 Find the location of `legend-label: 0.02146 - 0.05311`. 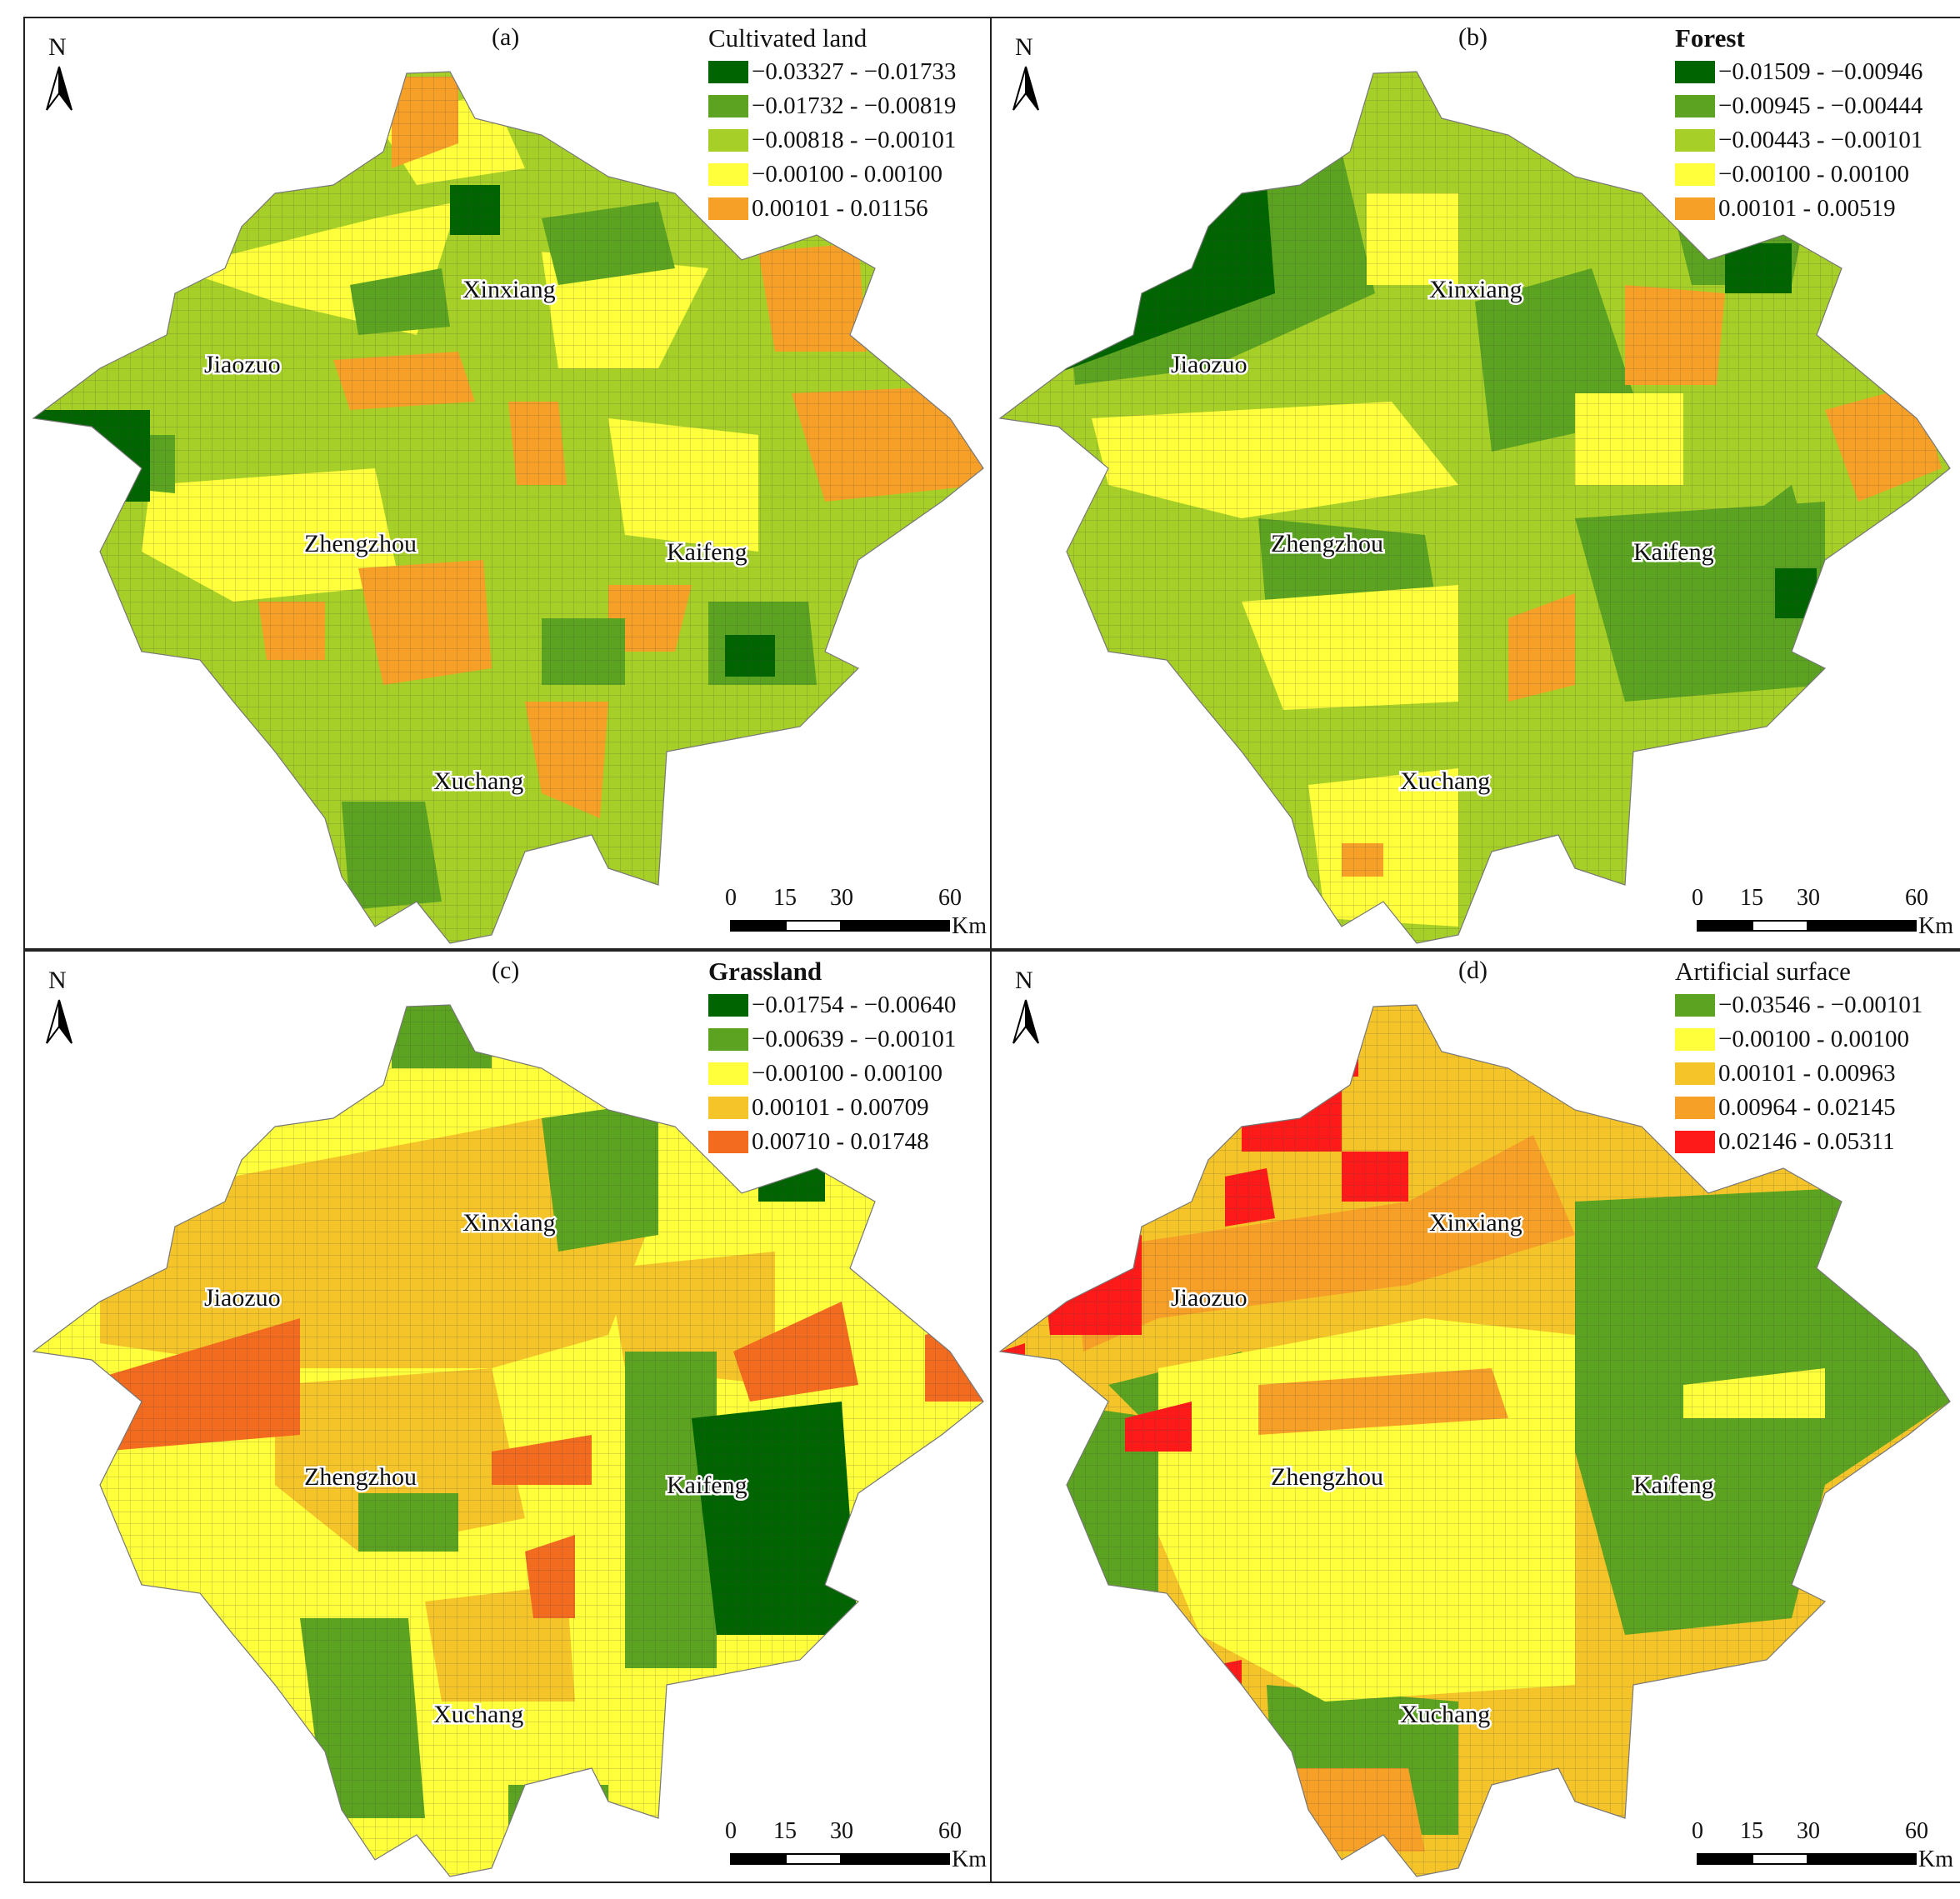

legend-label: 0.02146 - 0.05311 is located at coordinates (1806, 1141).